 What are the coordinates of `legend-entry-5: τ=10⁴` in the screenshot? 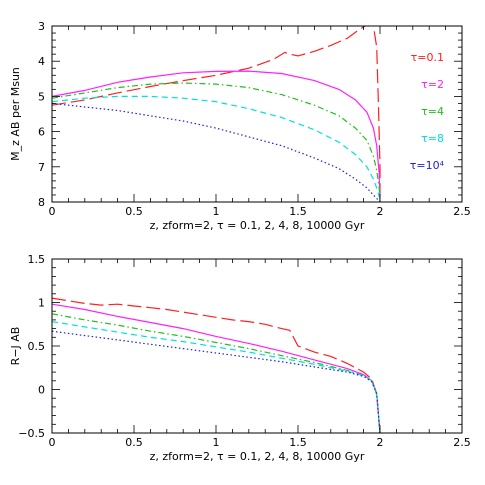 It's located at (427, 165).